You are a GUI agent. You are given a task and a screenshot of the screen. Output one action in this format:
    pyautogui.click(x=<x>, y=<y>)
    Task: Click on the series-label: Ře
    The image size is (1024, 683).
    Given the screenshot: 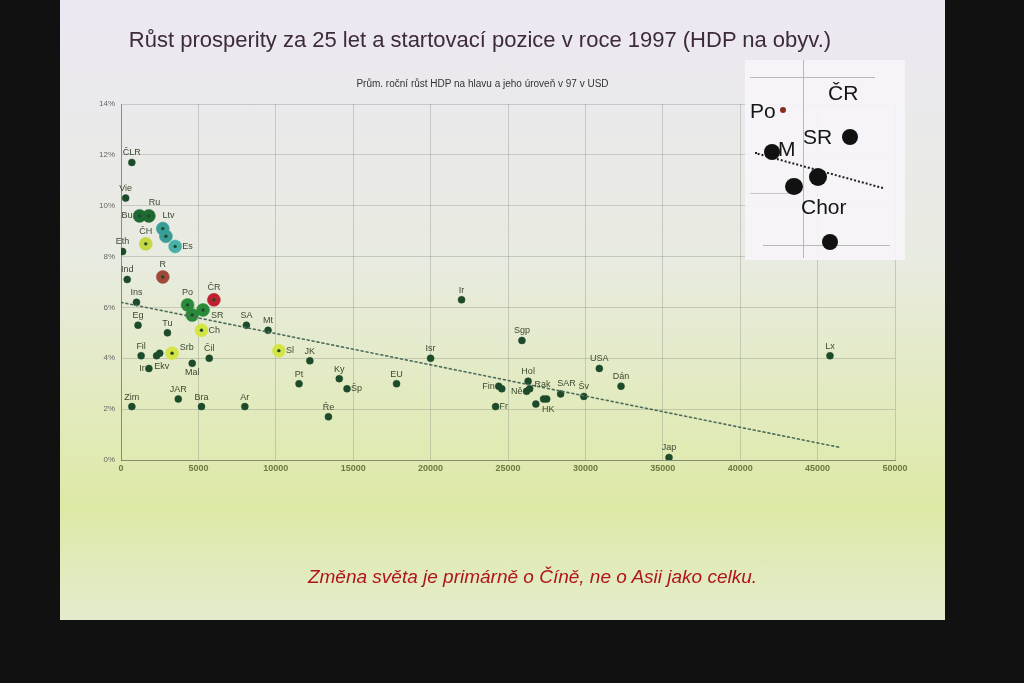 What is the action you would take?
    pyautogui.click(x=328, y=406)
    